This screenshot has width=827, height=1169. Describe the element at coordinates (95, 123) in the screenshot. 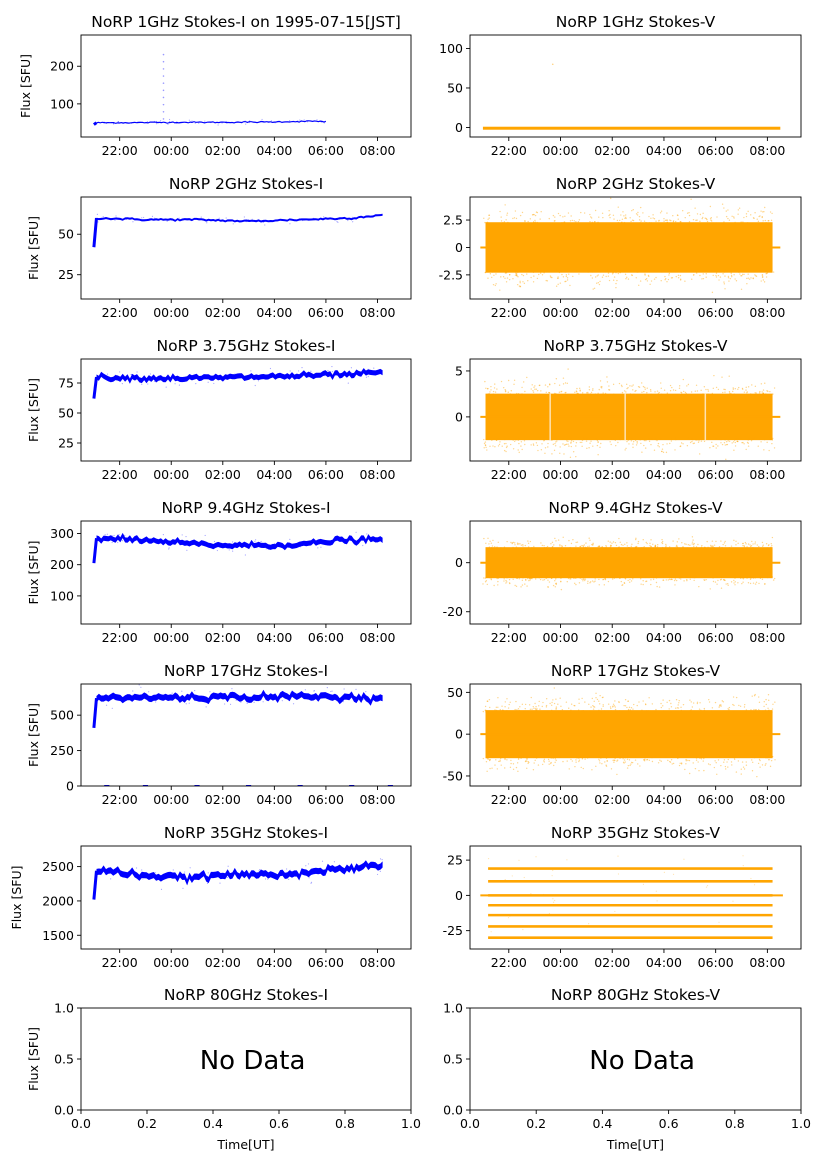

I see `series-rise` at that location.